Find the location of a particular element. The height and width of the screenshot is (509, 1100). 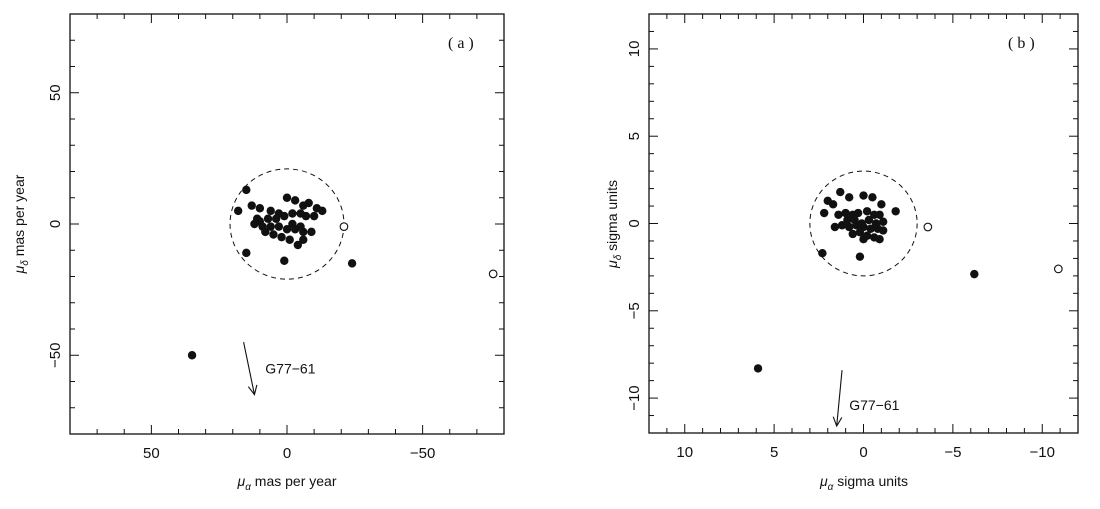

y-tick-label: −5 is located at coordinates (634, 310).